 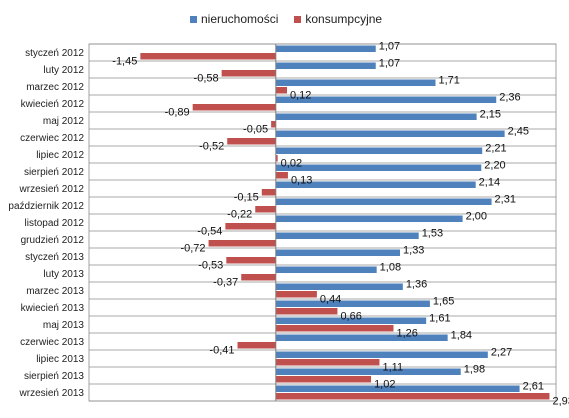 What do you see at coordinates (439, 319) in the screenshot?
I see `data-label: 1,61` at bounding box center [439, 319].